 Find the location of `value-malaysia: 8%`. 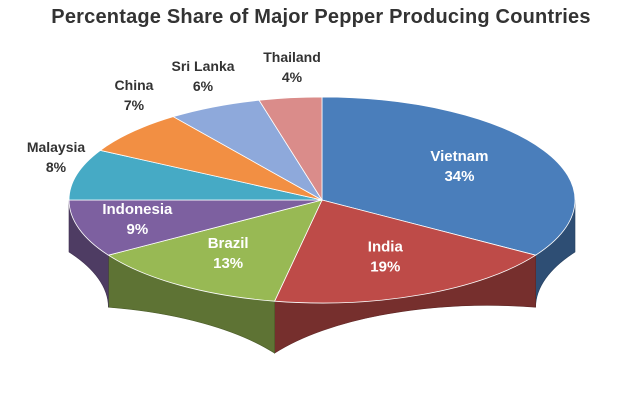

value-malaysia: 8% is located at coordinates (56, 167).